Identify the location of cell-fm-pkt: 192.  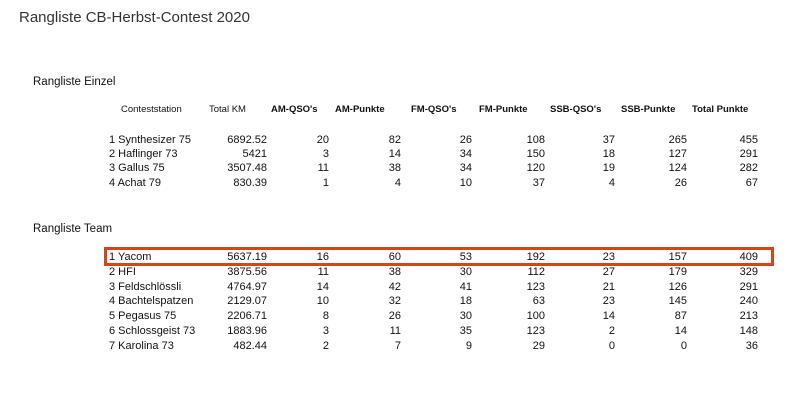
(535, 257).